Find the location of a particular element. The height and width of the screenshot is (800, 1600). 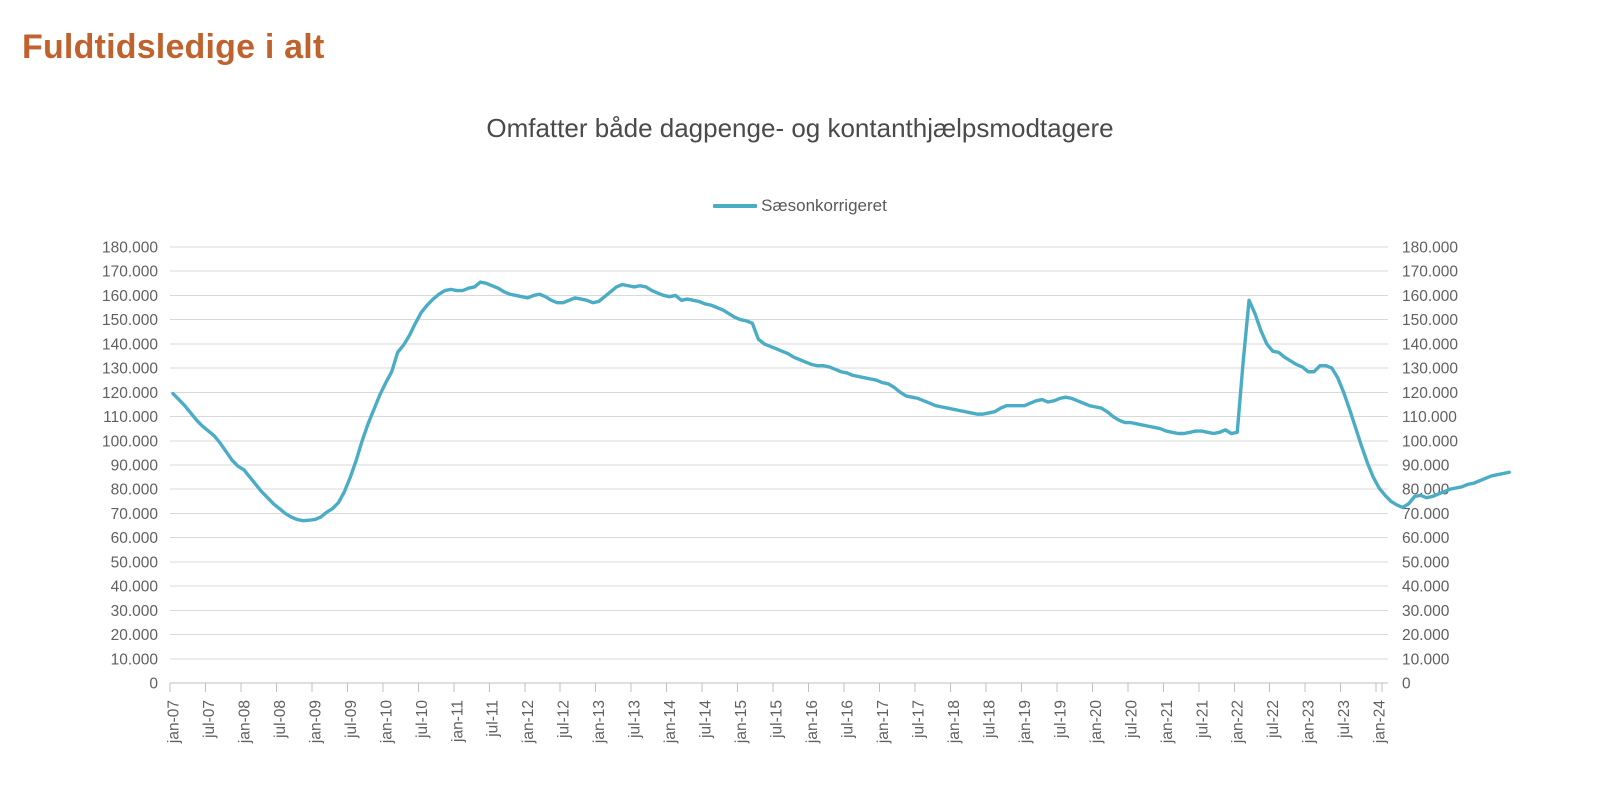

legend-line-swatch is located at coordinates (735, 206).